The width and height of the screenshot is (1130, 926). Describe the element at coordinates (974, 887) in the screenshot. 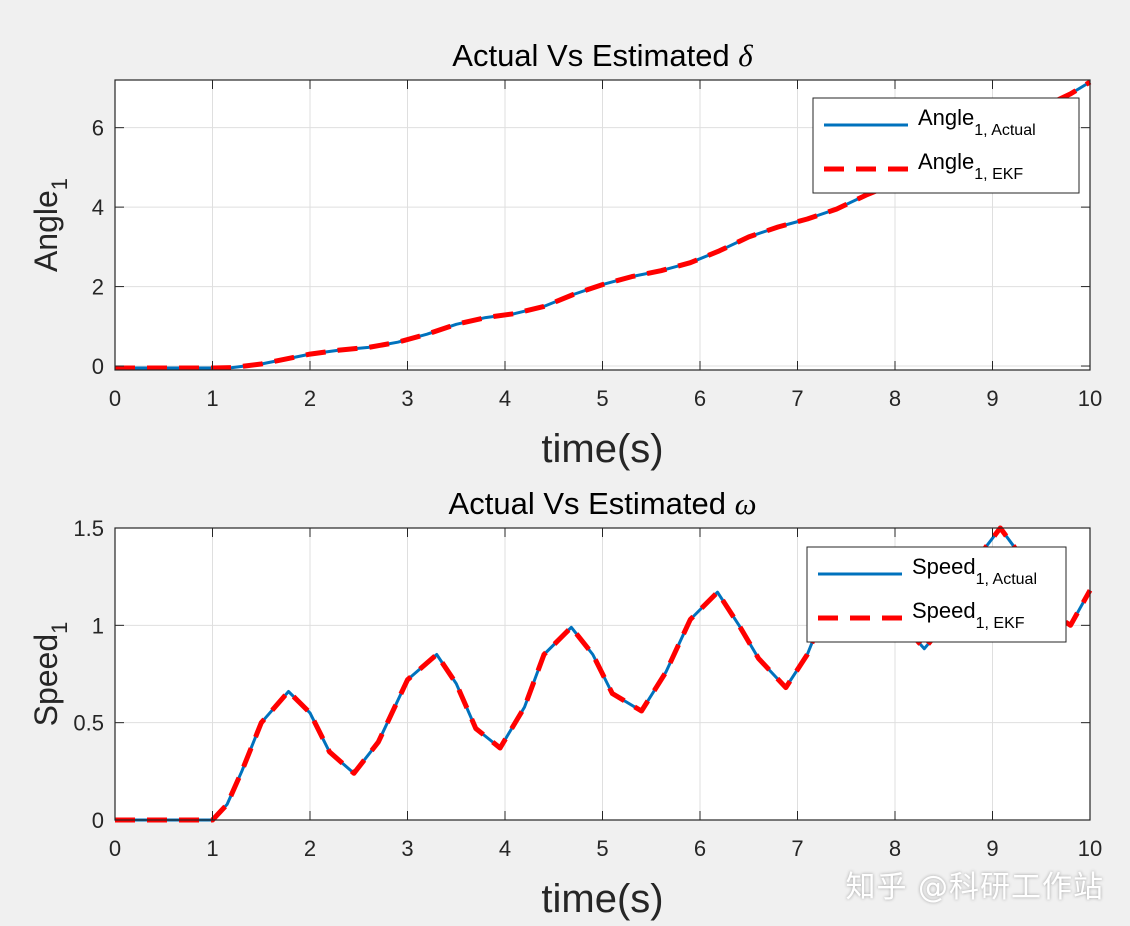

I see `watermark: 知乎 @科研工作站` at that location.